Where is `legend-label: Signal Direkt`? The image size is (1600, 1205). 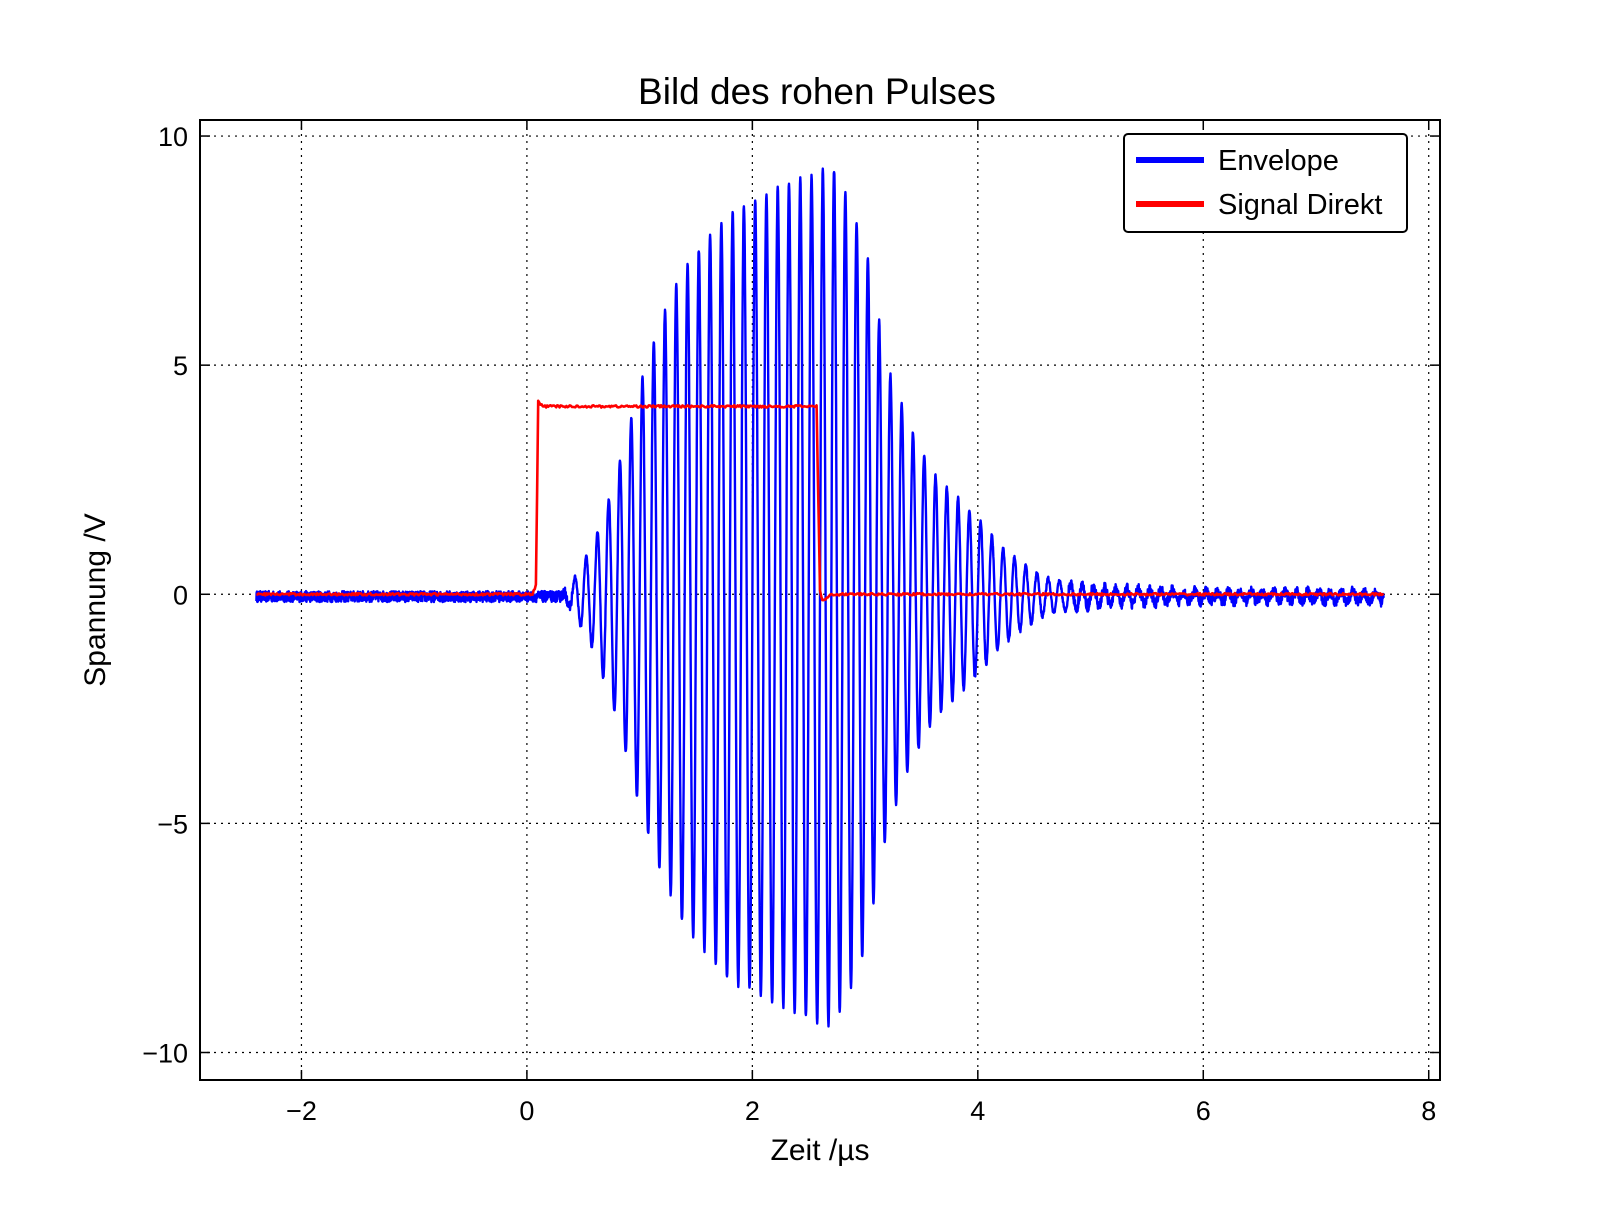 legend-label: Signal Direkt is located at coordinates (1300, 205).